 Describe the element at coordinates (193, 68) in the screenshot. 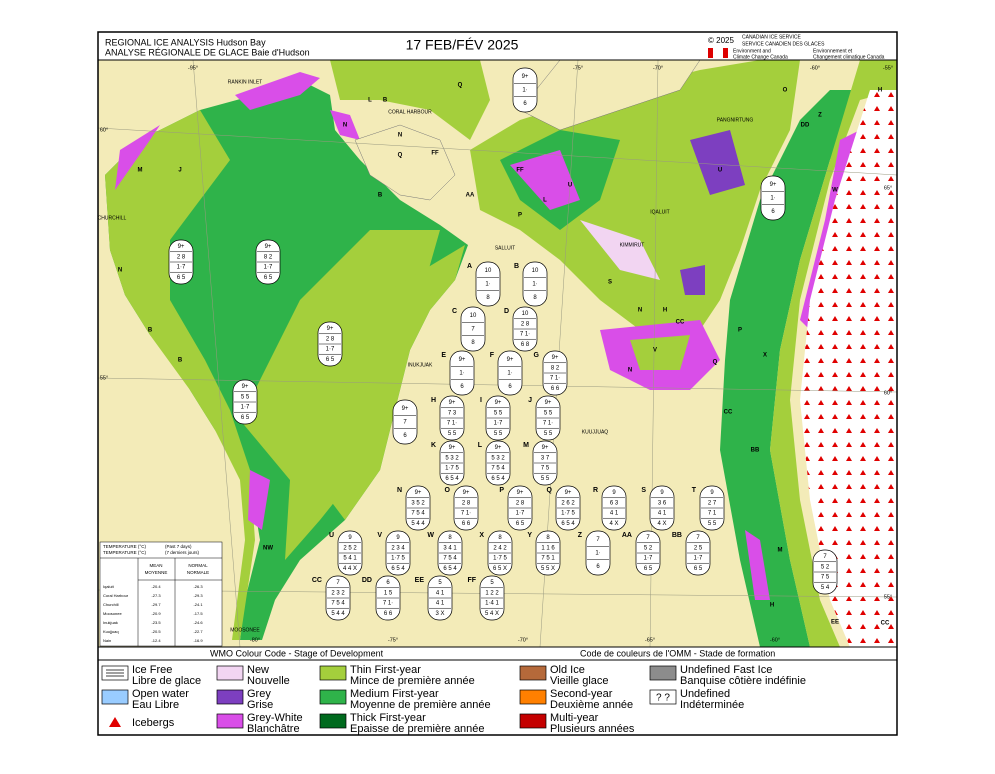

I see `graticule-label: -95°` at that location.